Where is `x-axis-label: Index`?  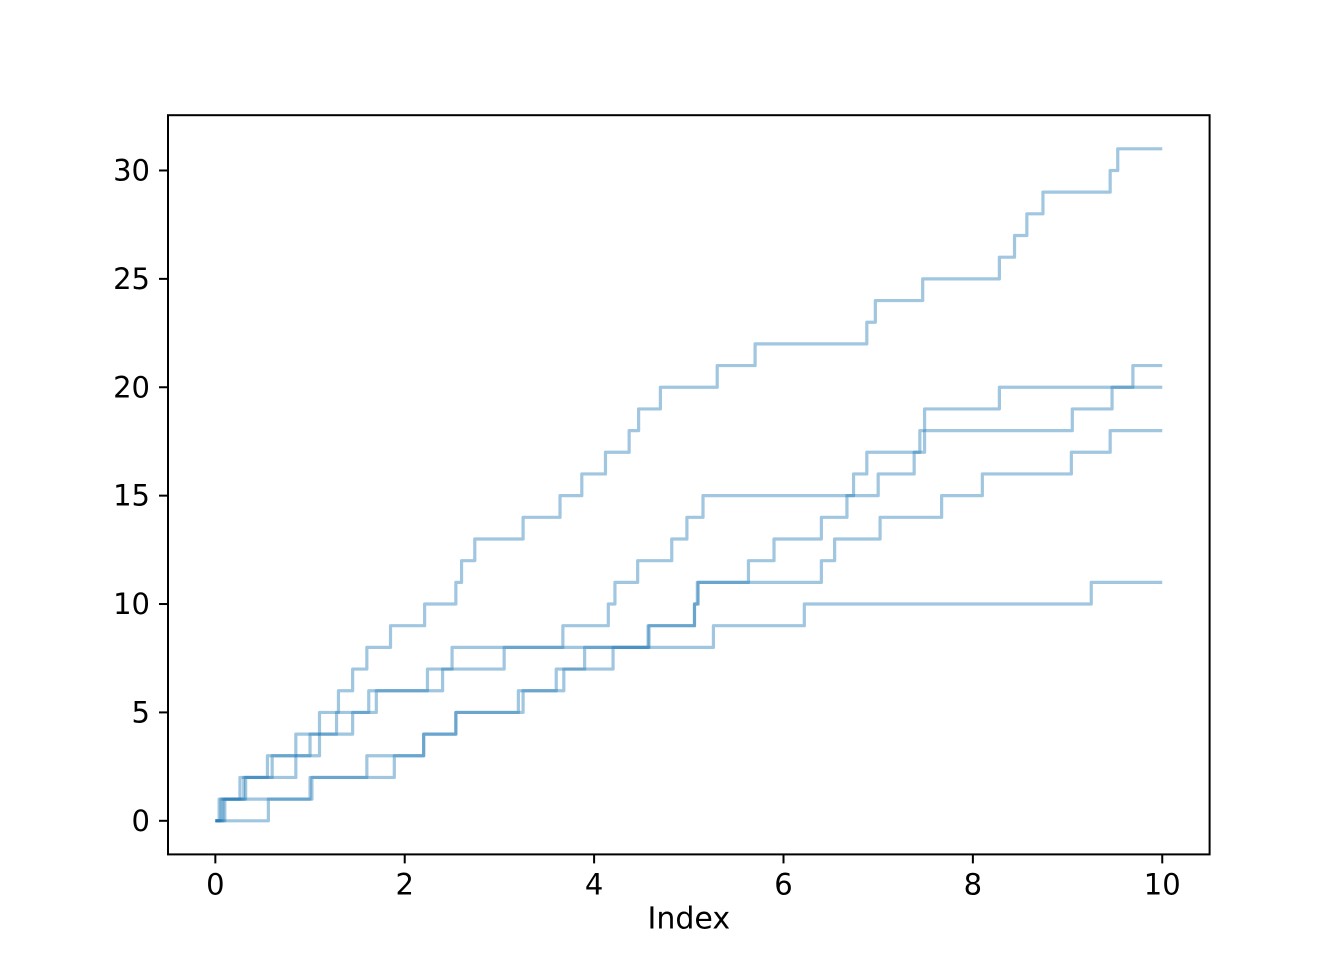
x-axis-label: Index is located at coordinates (689, 918).